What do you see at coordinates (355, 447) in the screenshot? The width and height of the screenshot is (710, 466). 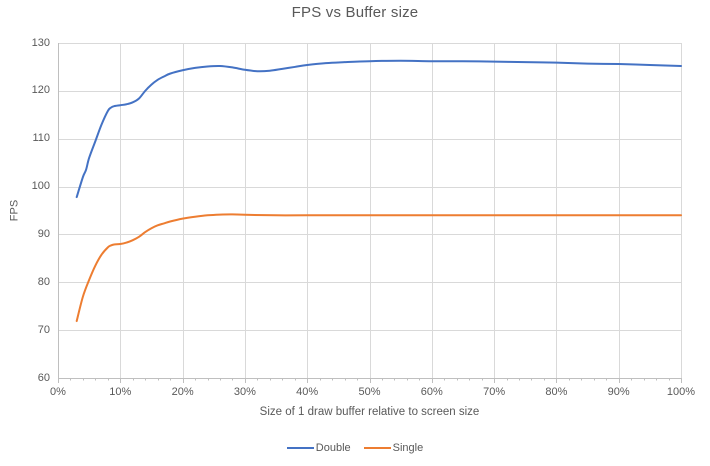 I see `legend: Double Single` at bounding box center [355, 447].